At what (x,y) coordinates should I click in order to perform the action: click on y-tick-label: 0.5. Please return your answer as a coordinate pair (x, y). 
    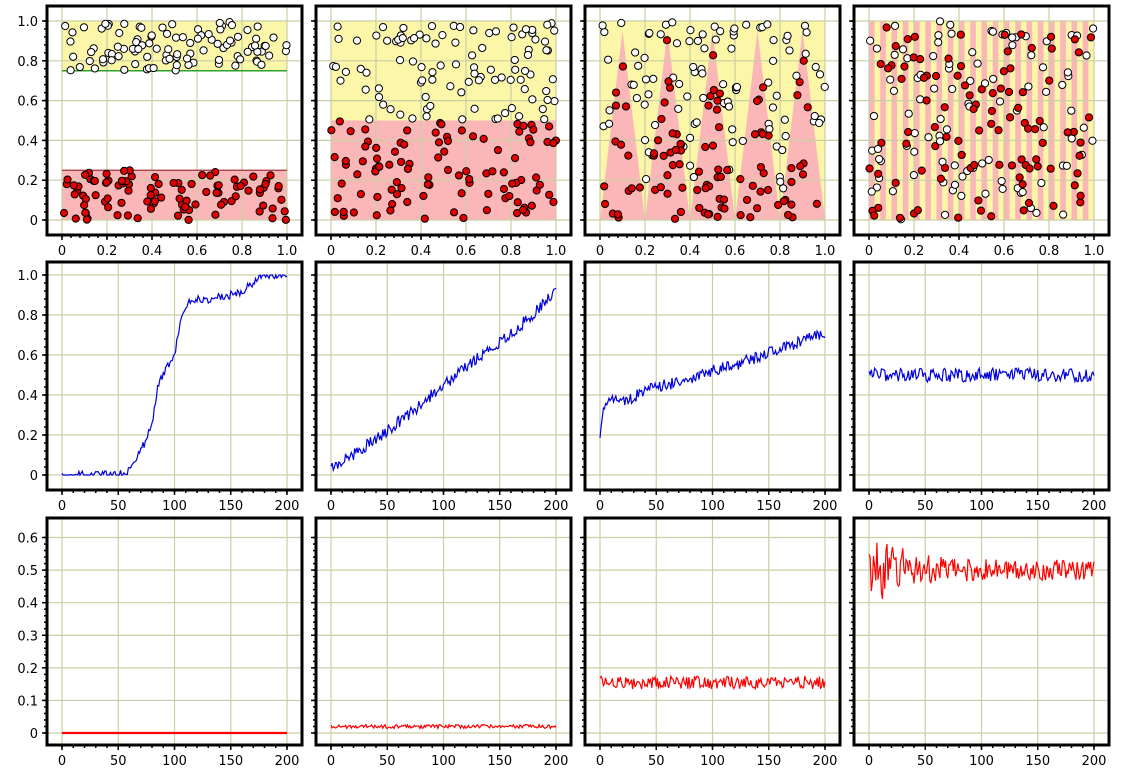
    Looking at the image, I should click on (27, 571).